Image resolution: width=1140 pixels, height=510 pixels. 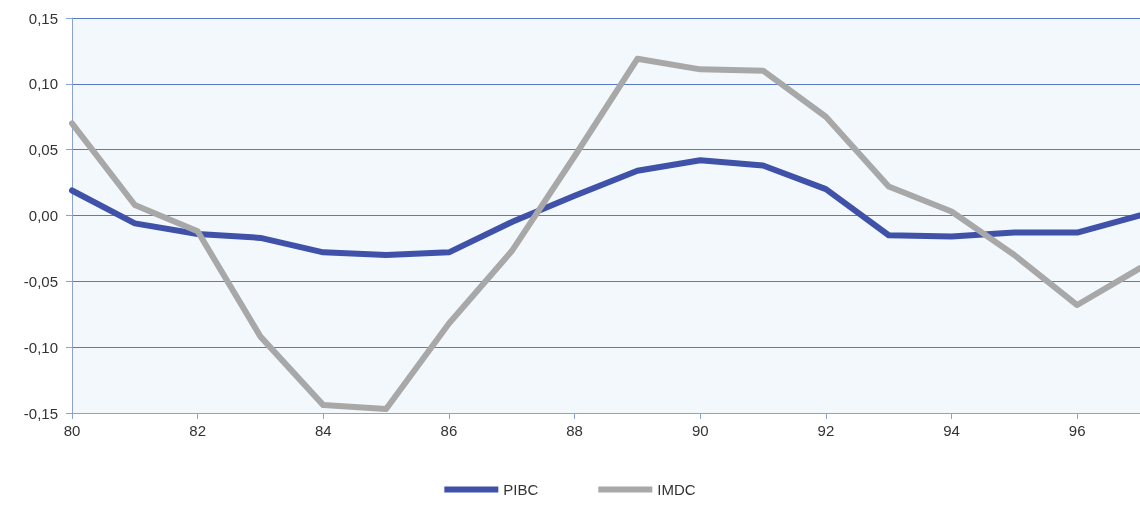 I want to click on legend-label: IMDC, so click(x=676, y=489).